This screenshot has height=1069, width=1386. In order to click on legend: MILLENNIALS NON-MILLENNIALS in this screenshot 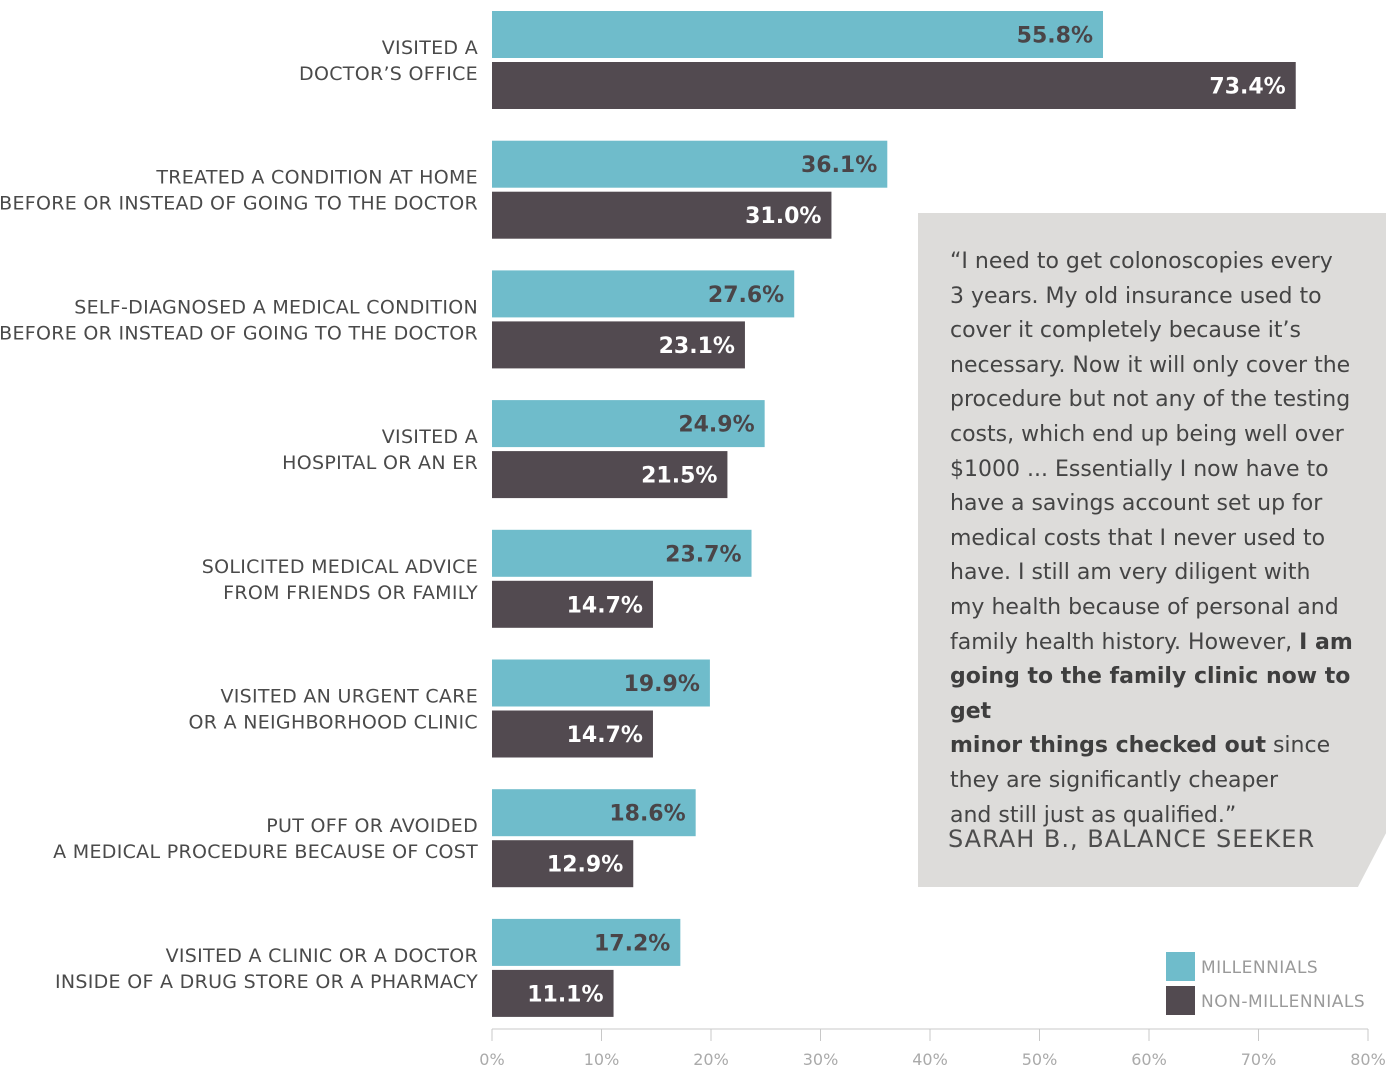, I will do `click(1265, 983)`.